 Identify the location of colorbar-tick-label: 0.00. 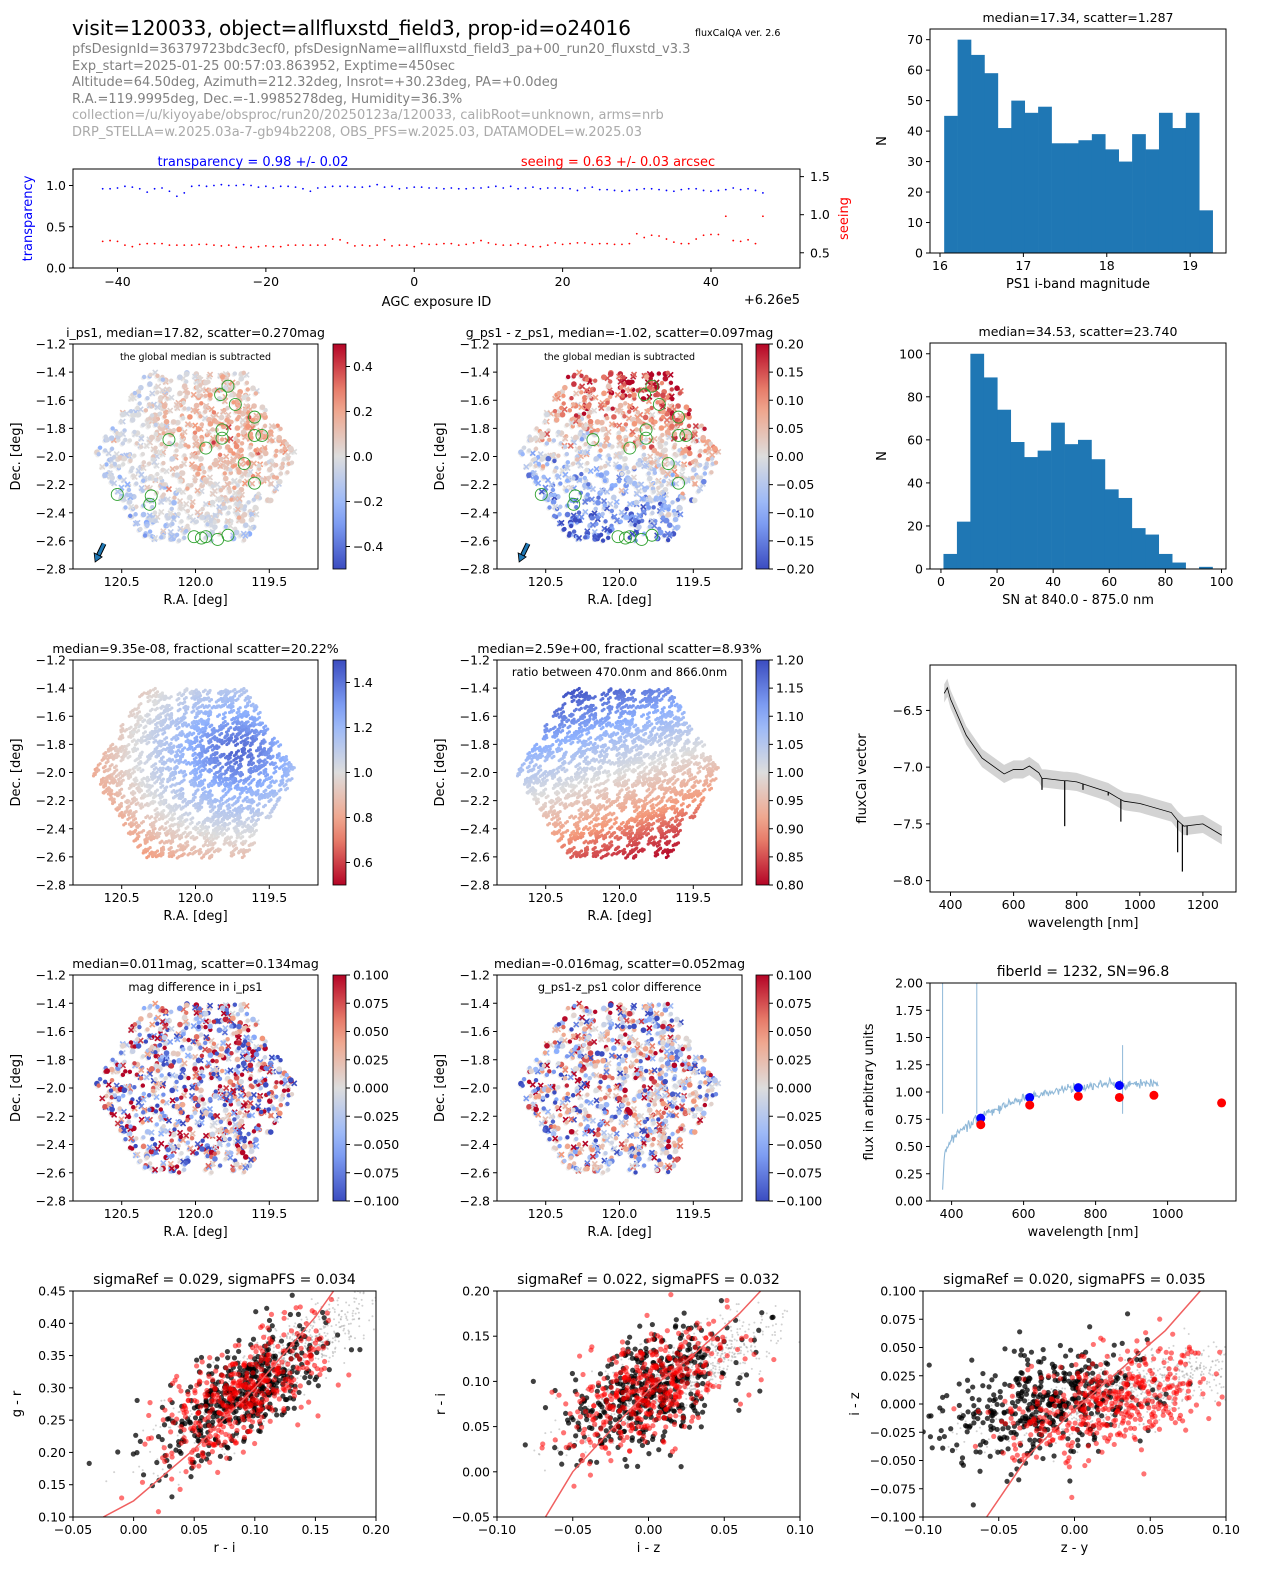
(790, 456).